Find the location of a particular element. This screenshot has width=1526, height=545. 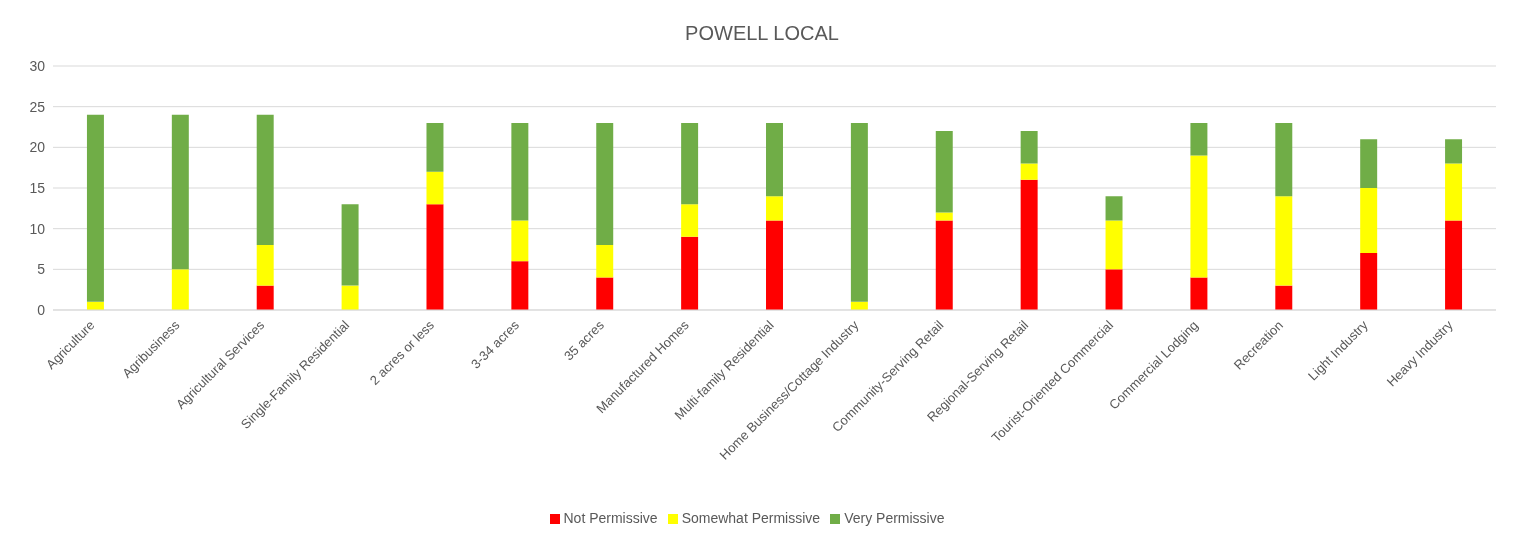

y-tick-label: 5 is located at coordinates (41, 269).